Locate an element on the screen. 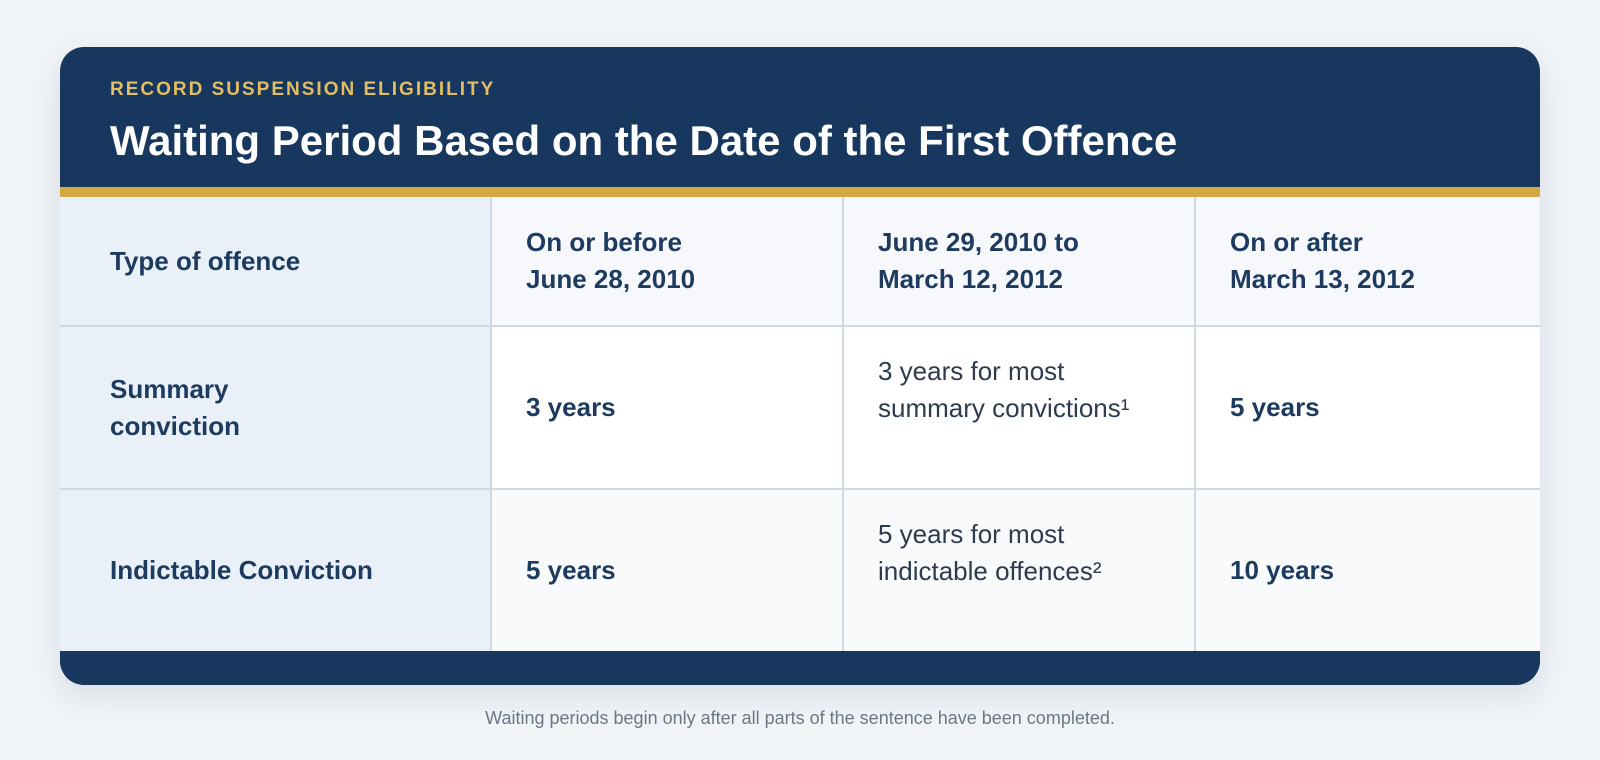 The height and width of the screenshot is (760, 1600). cell-text: 3 years for most is located at coordinates (971, 371).